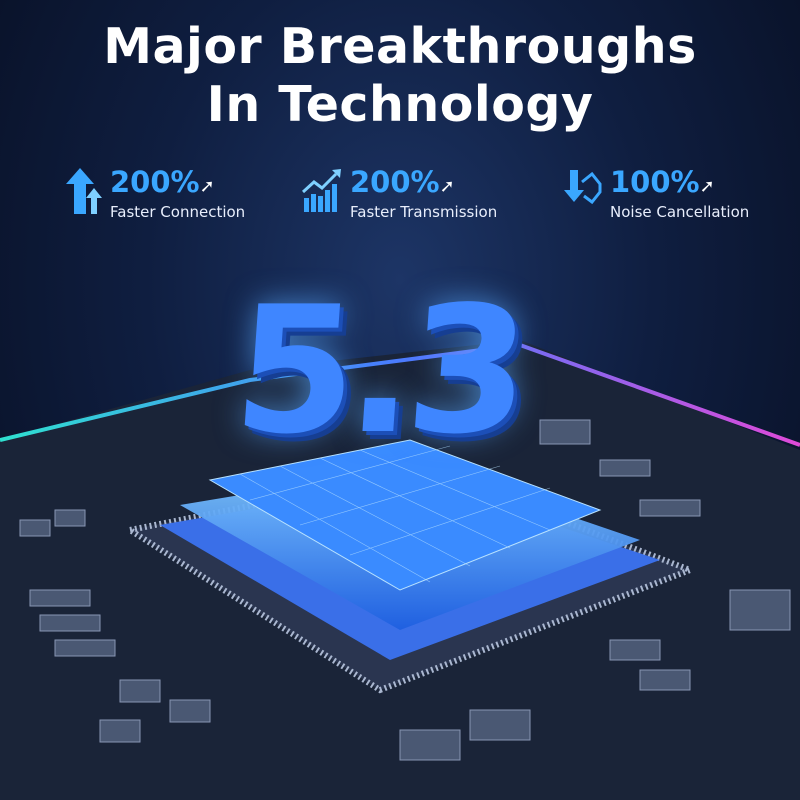 Image resolution: width=800 pixels, height=800 pixels. What do you see at coordinates (680, 212) in the screenshot?
I see `stat-label: Noise Cancellation` at bounding box center [680, 212].